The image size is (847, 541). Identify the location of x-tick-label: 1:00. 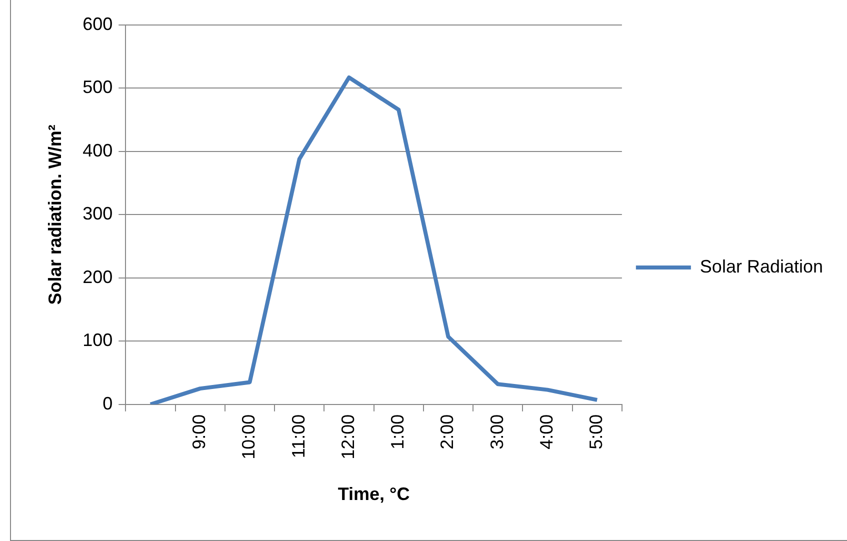
(398, 432).